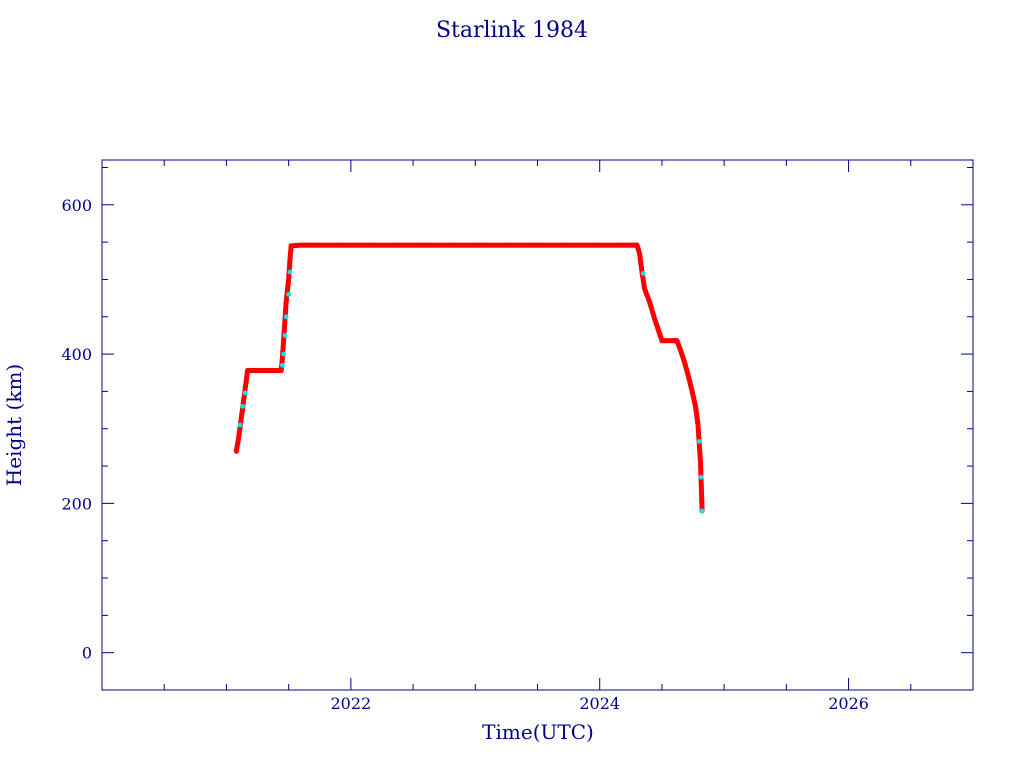  Describe the element at coordinates (512, 30) in the screenshot. I see `chart-title: Starlink 1984` at that location.